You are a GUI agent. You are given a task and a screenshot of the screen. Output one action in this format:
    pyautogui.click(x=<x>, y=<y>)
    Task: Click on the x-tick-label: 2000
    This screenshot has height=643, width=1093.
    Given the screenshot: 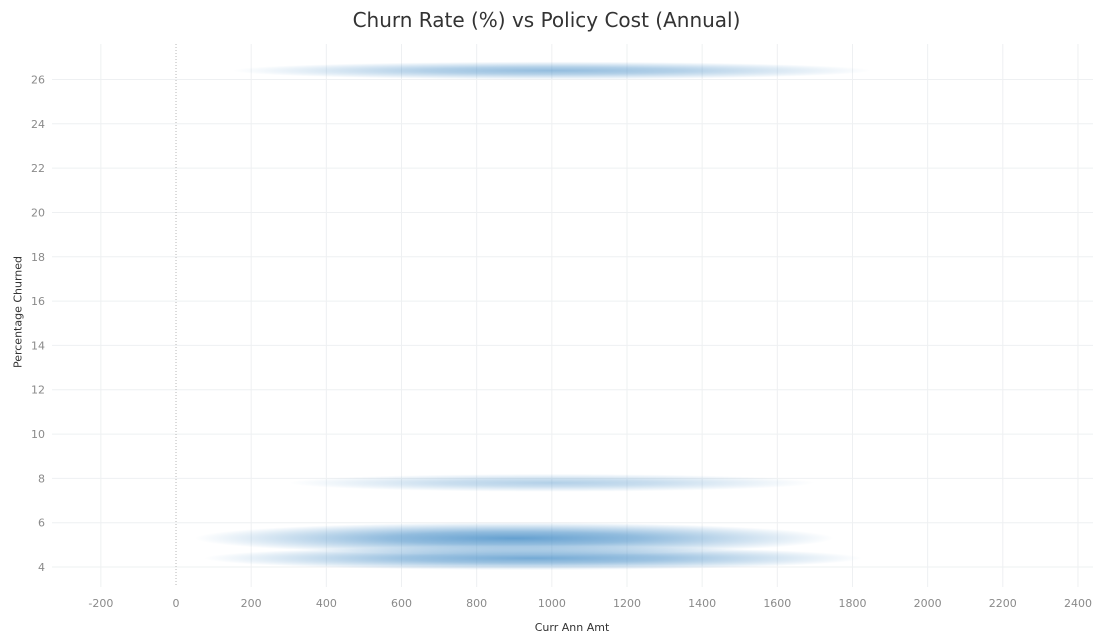 What is the action you would take?
    pyautogui.click(x=928, y=603)
    